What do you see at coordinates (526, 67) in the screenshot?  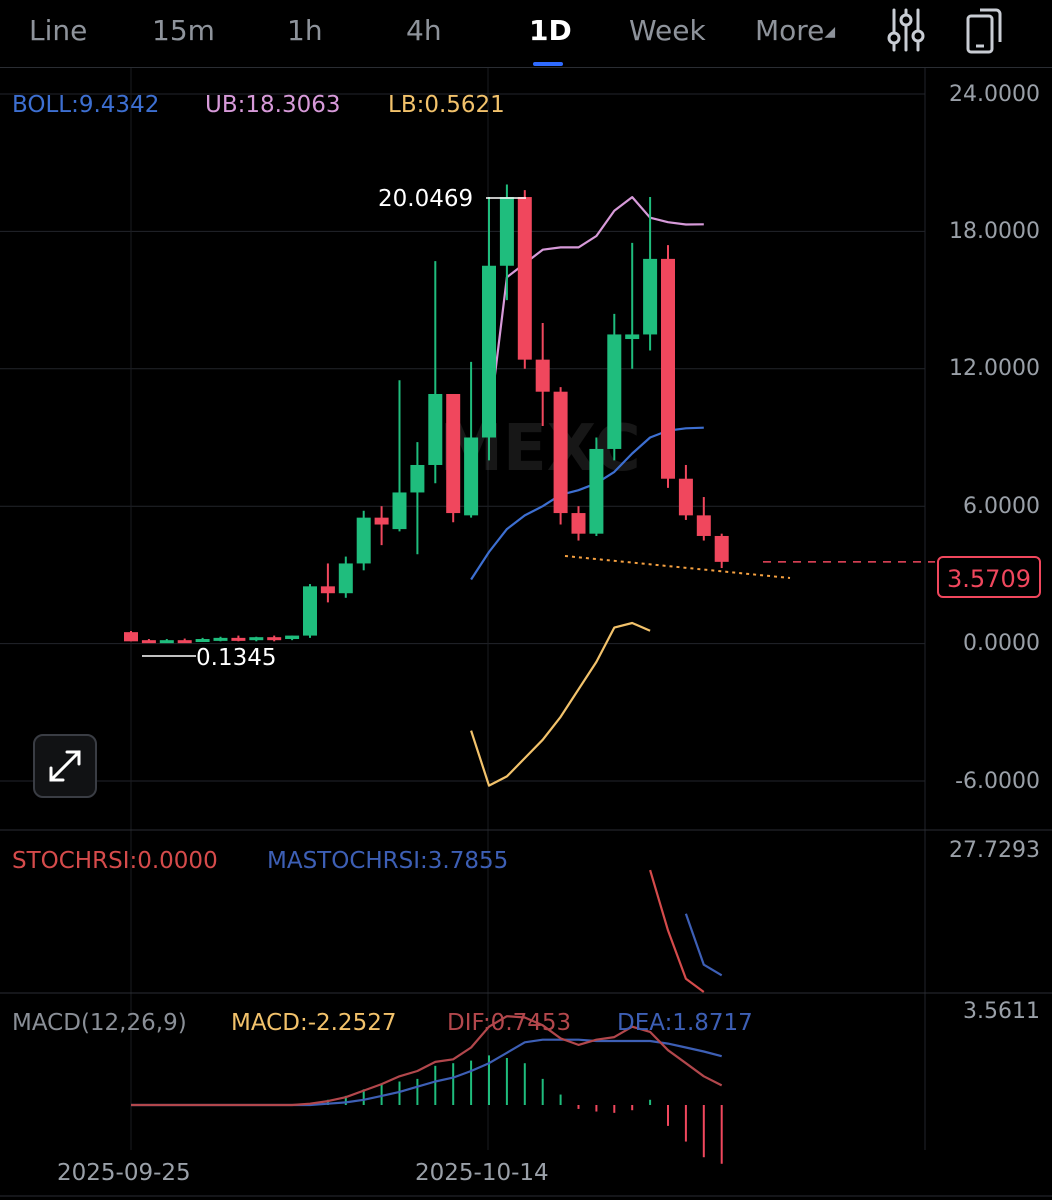 I see `topbar-divider` at bounding box center [526, 67].